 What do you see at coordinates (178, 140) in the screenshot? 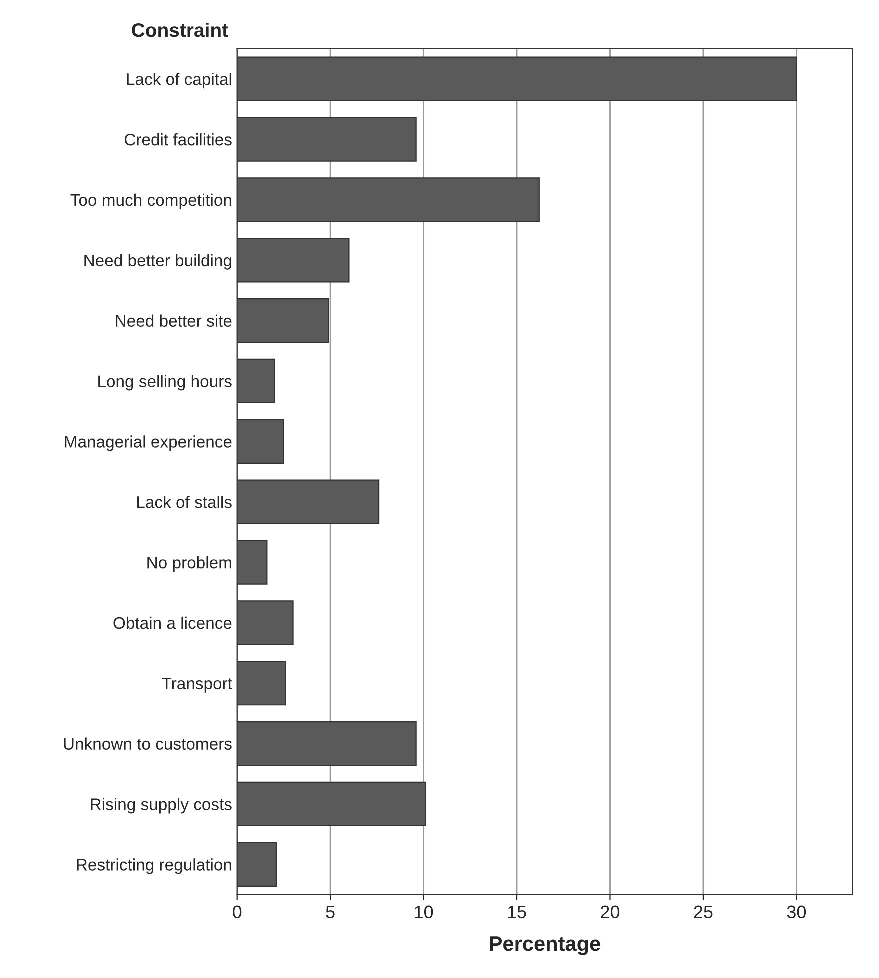
I see `y-tick-label: Credit facilities` at bounding box center [178, 140].